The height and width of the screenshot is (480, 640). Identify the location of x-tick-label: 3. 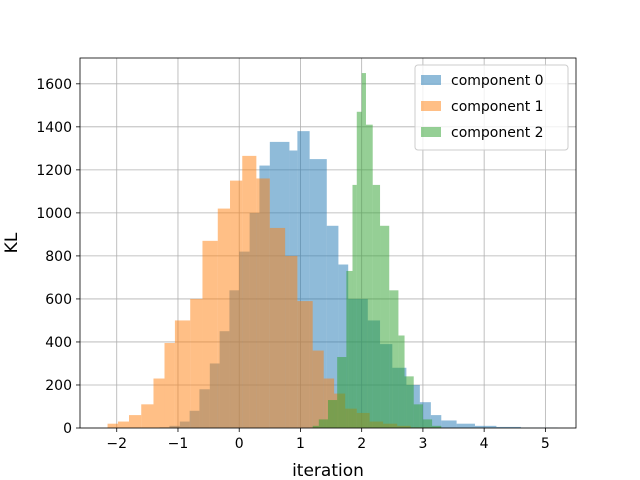
(422, 444).